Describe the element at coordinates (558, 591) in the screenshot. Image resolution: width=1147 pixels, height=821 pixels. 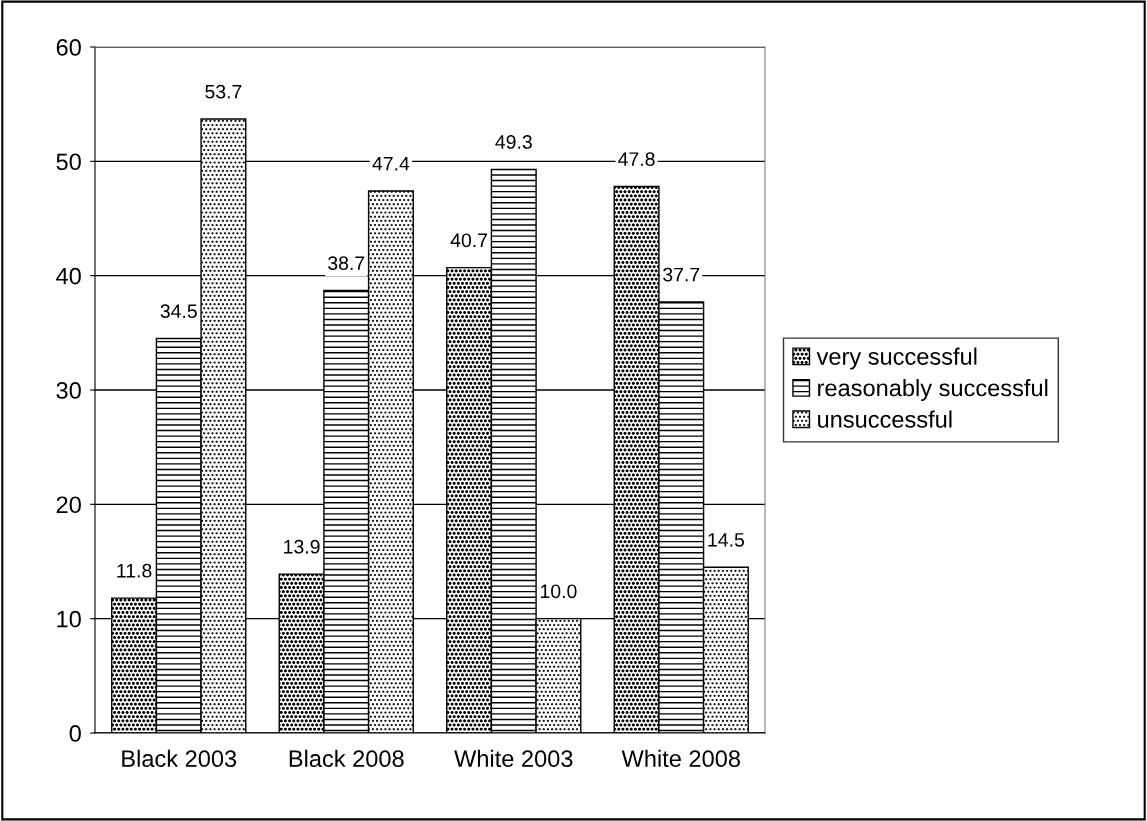
I see `text: 10.0` at that location.